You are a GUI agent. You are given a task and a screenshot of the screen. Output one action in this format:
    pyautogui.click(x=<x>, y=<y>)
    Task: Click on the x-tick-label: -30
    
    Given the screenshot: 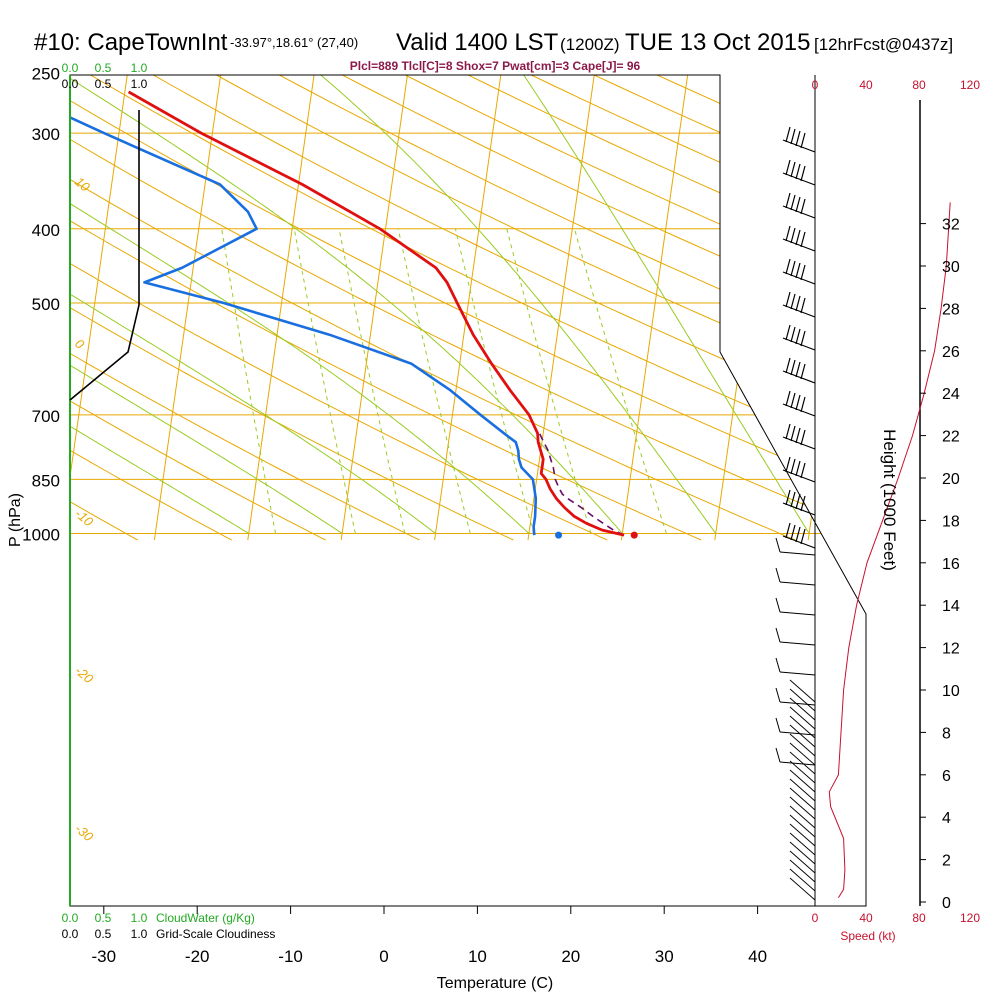 What is the action you would take?
    pyautogui.click(x=104, y=956)
    